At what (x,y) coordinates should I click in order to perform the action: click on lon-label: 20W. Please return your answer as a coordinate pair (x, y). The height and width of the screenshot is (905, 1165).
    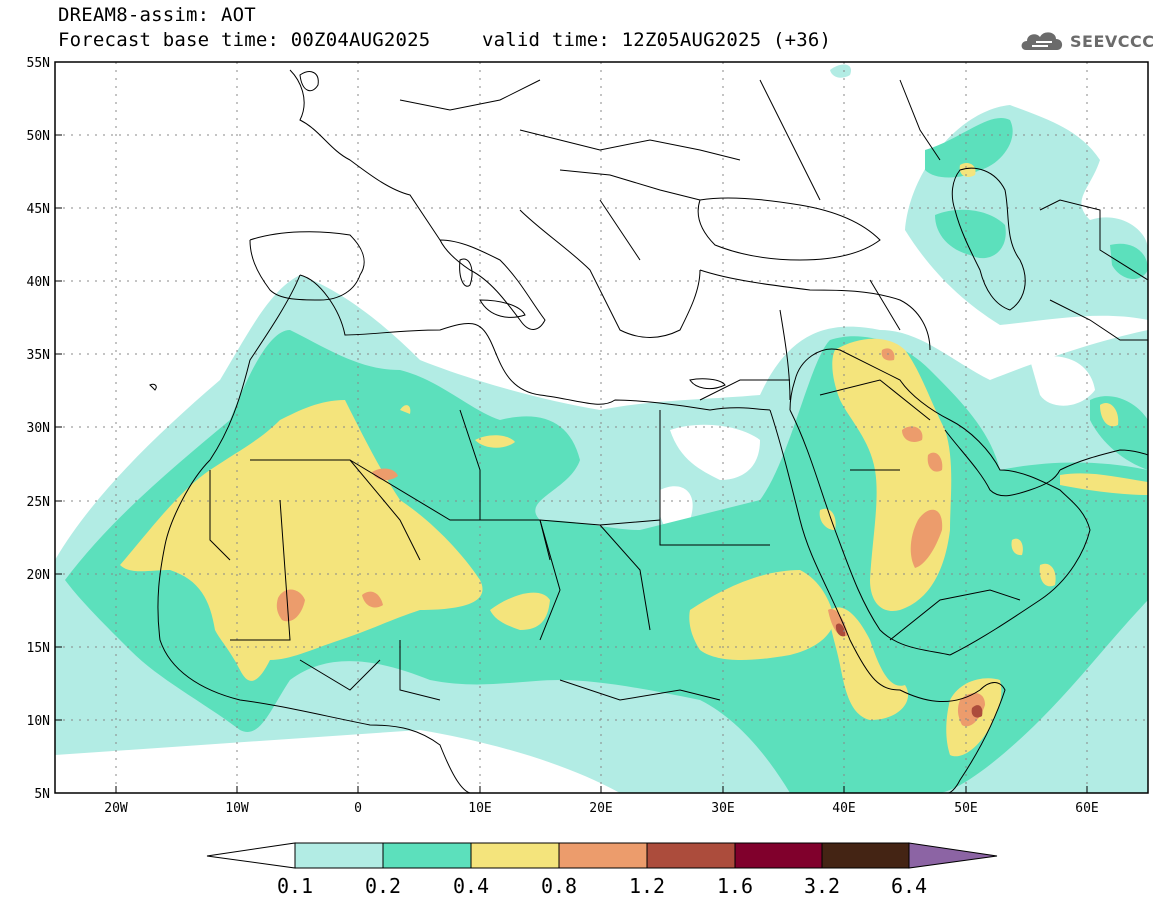
    Looking at the image, I should click on (116, 808).